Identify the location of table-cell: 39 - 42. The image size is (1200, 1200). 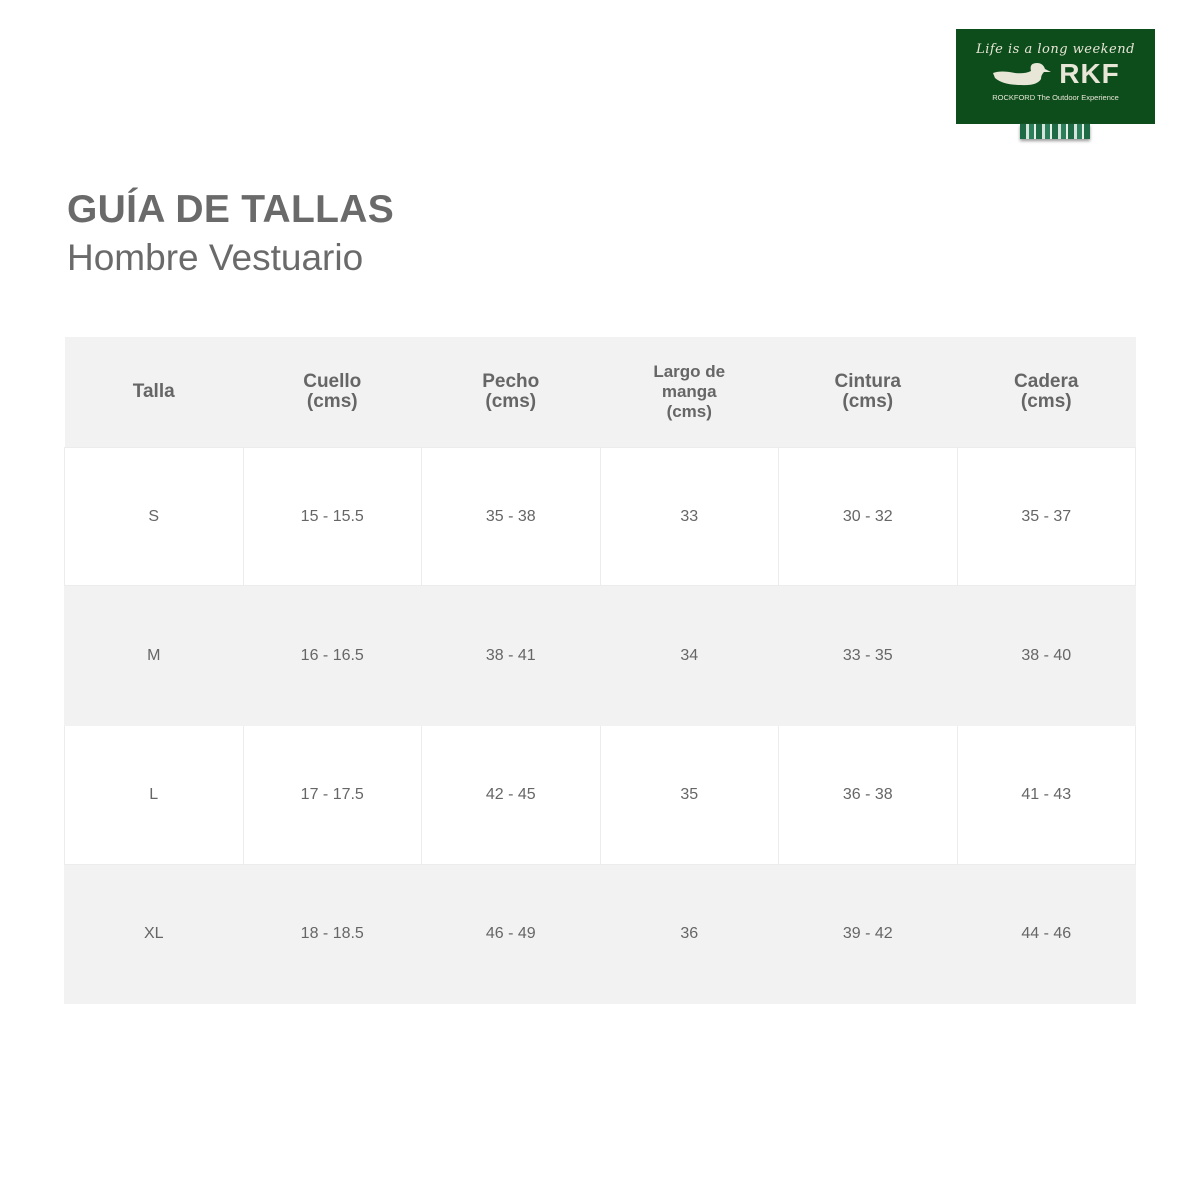
(868, 934).